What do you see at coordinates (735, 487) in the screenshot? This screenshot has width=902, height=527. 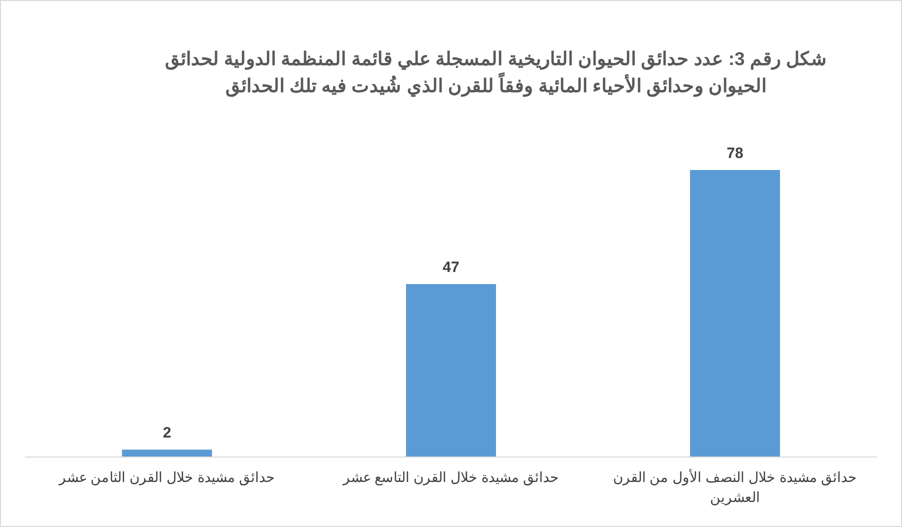 I see `x-tick-label: حدائق مشيدة خلال النصف الأول من القرن العشرين` at bounding box center [735, 487].